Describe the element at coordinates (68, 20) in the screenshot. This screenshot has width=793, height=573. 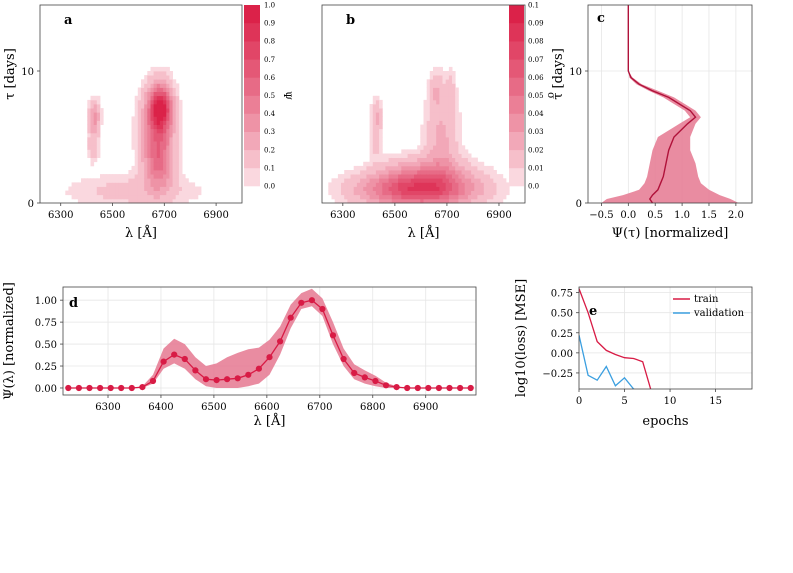
I see `panel-label: a` at that location.